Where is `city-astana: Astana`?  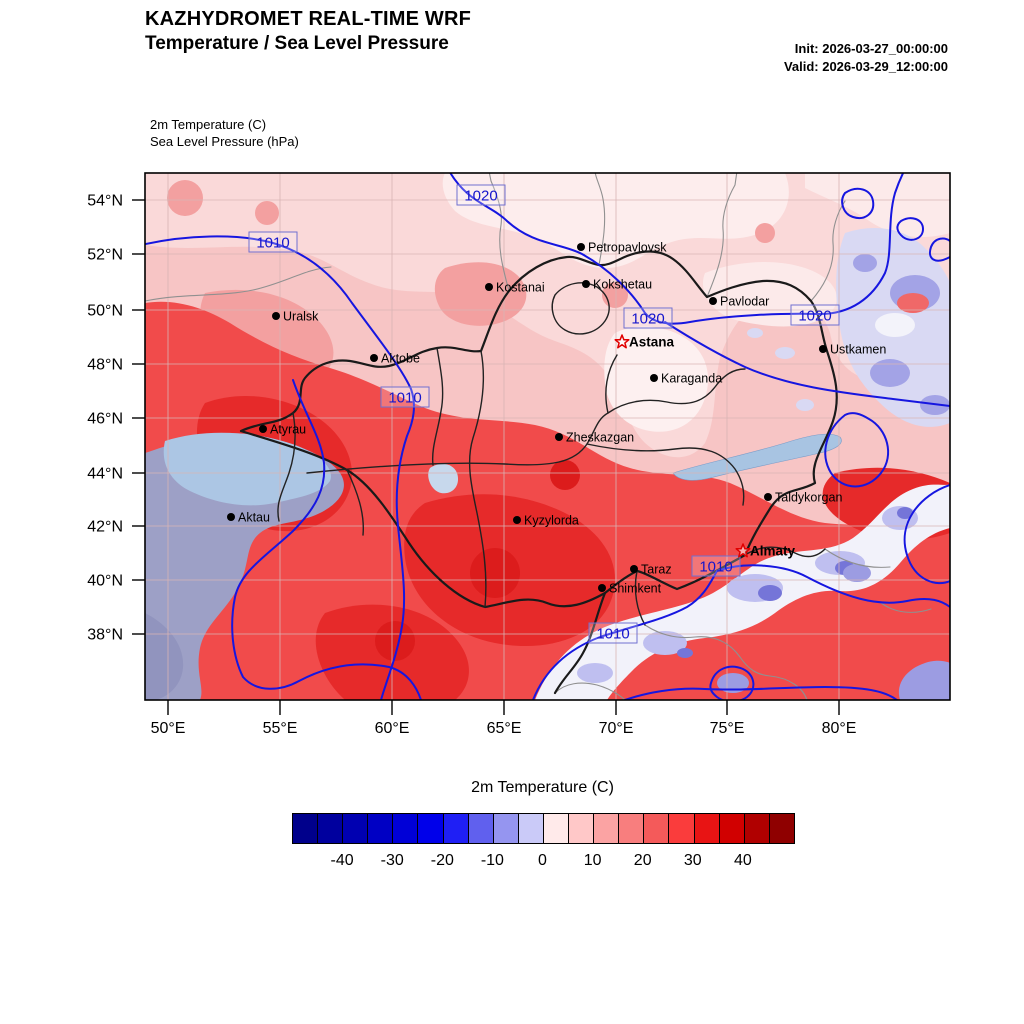
city-astana: Astana is located at coordinates (644, 342).